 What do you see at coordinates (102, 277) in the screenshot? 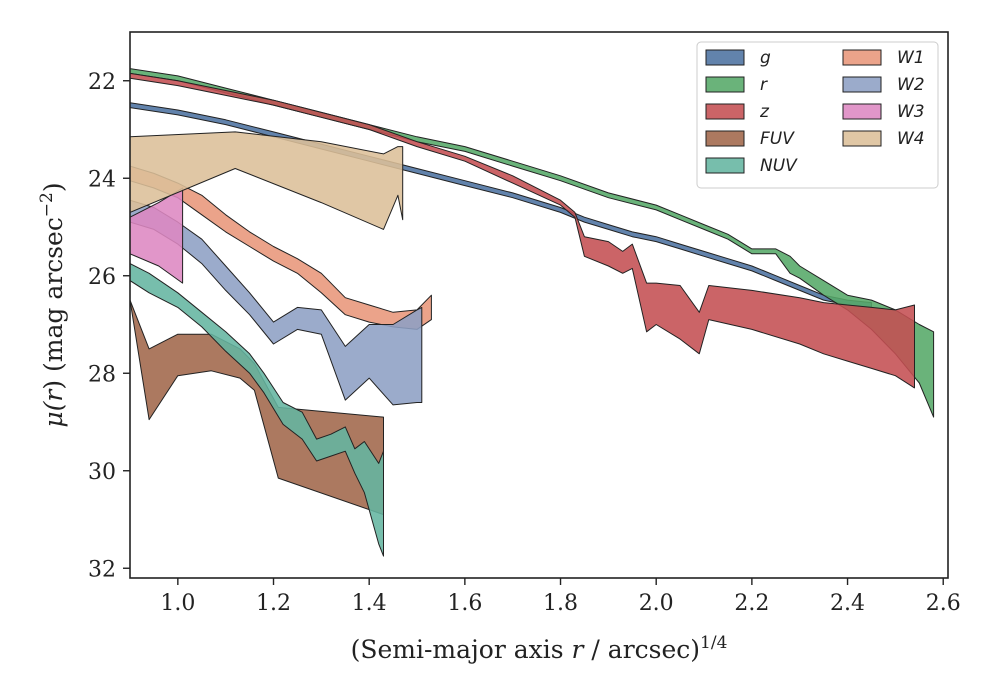
I see `y-tick-label: 26` at bounding box center [102, 277].